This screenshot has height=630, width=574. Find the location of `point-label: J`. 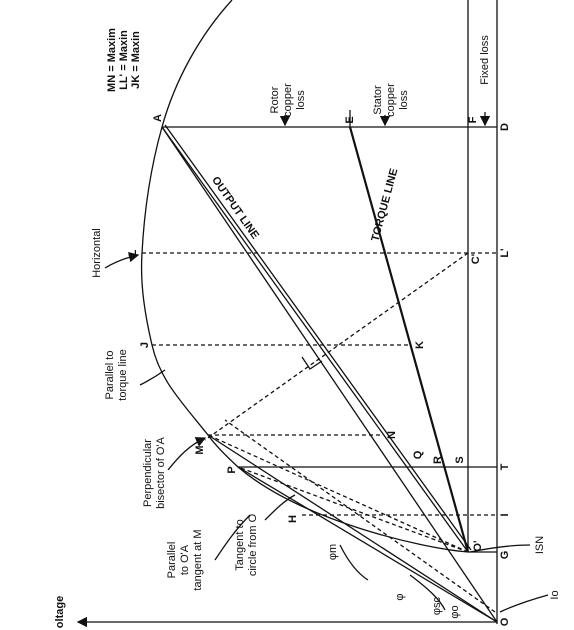

point-label: J is located at coordinates (145, 345).